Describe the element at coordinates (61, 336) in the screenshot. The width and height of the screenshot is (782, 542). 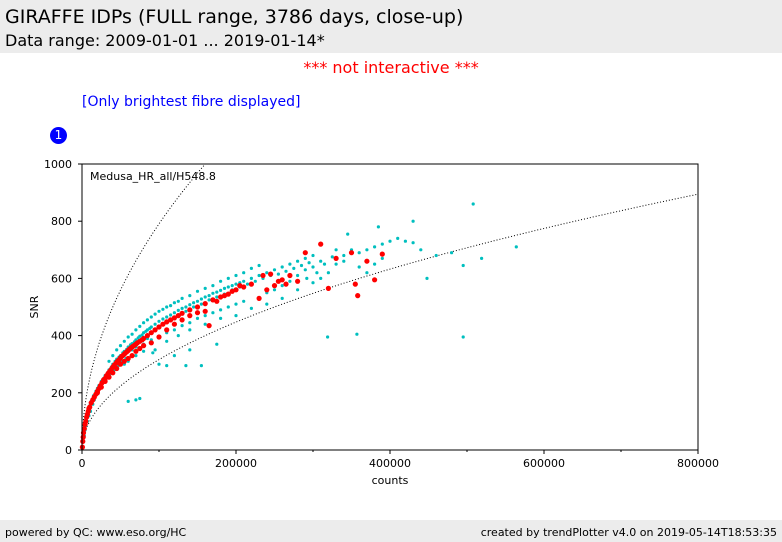
I see `y-tick-label: 400` at that location.